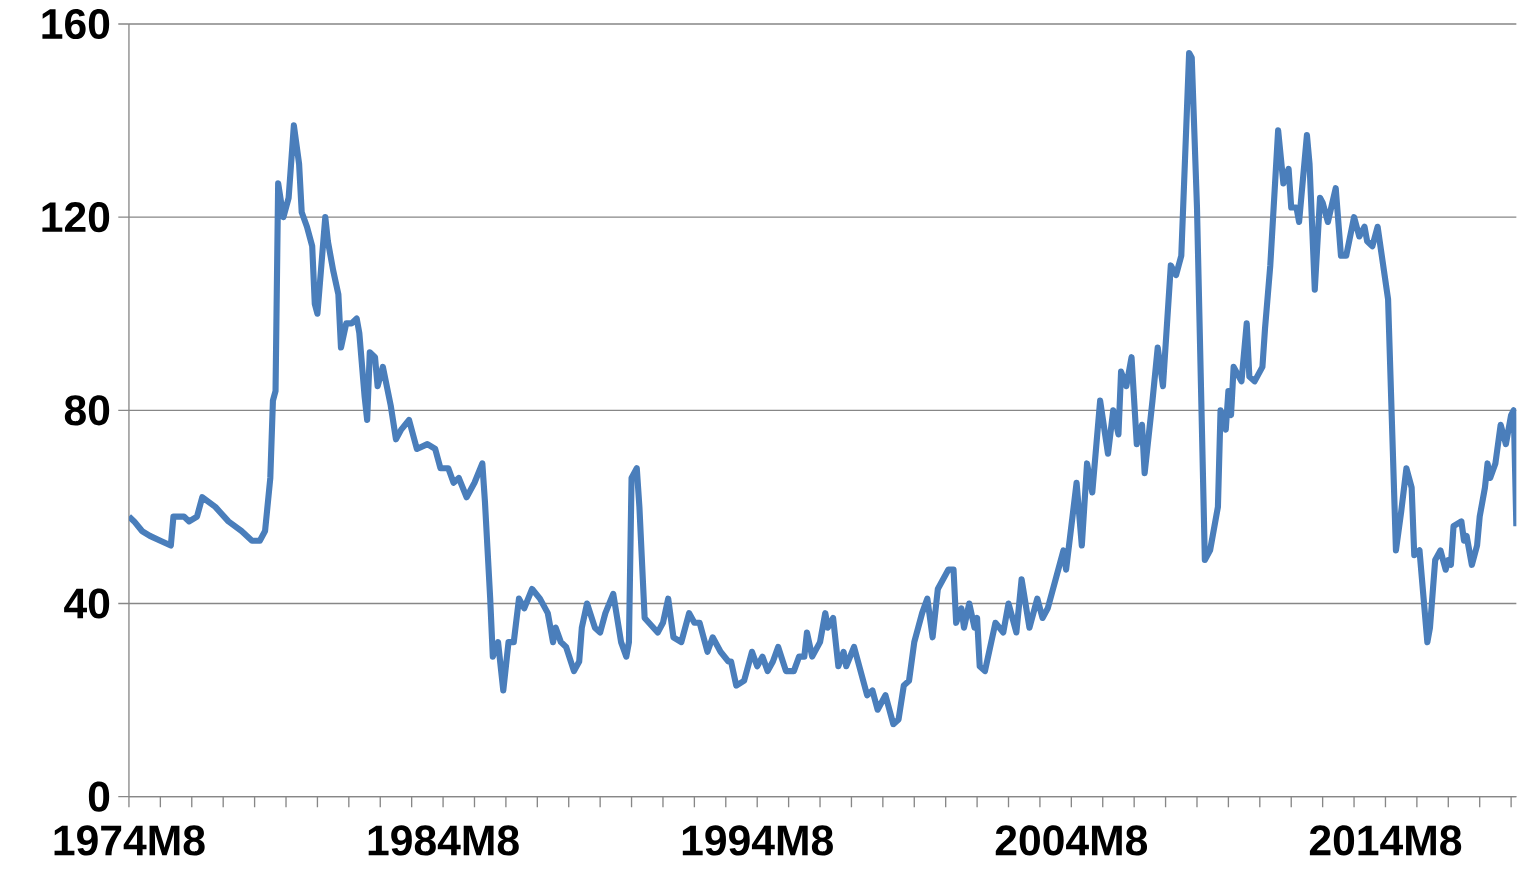 Image resolution: width=1517 pixels, height=887 pixels. I want to click on x-tick-label: 2014M8, so click(1385, 840).